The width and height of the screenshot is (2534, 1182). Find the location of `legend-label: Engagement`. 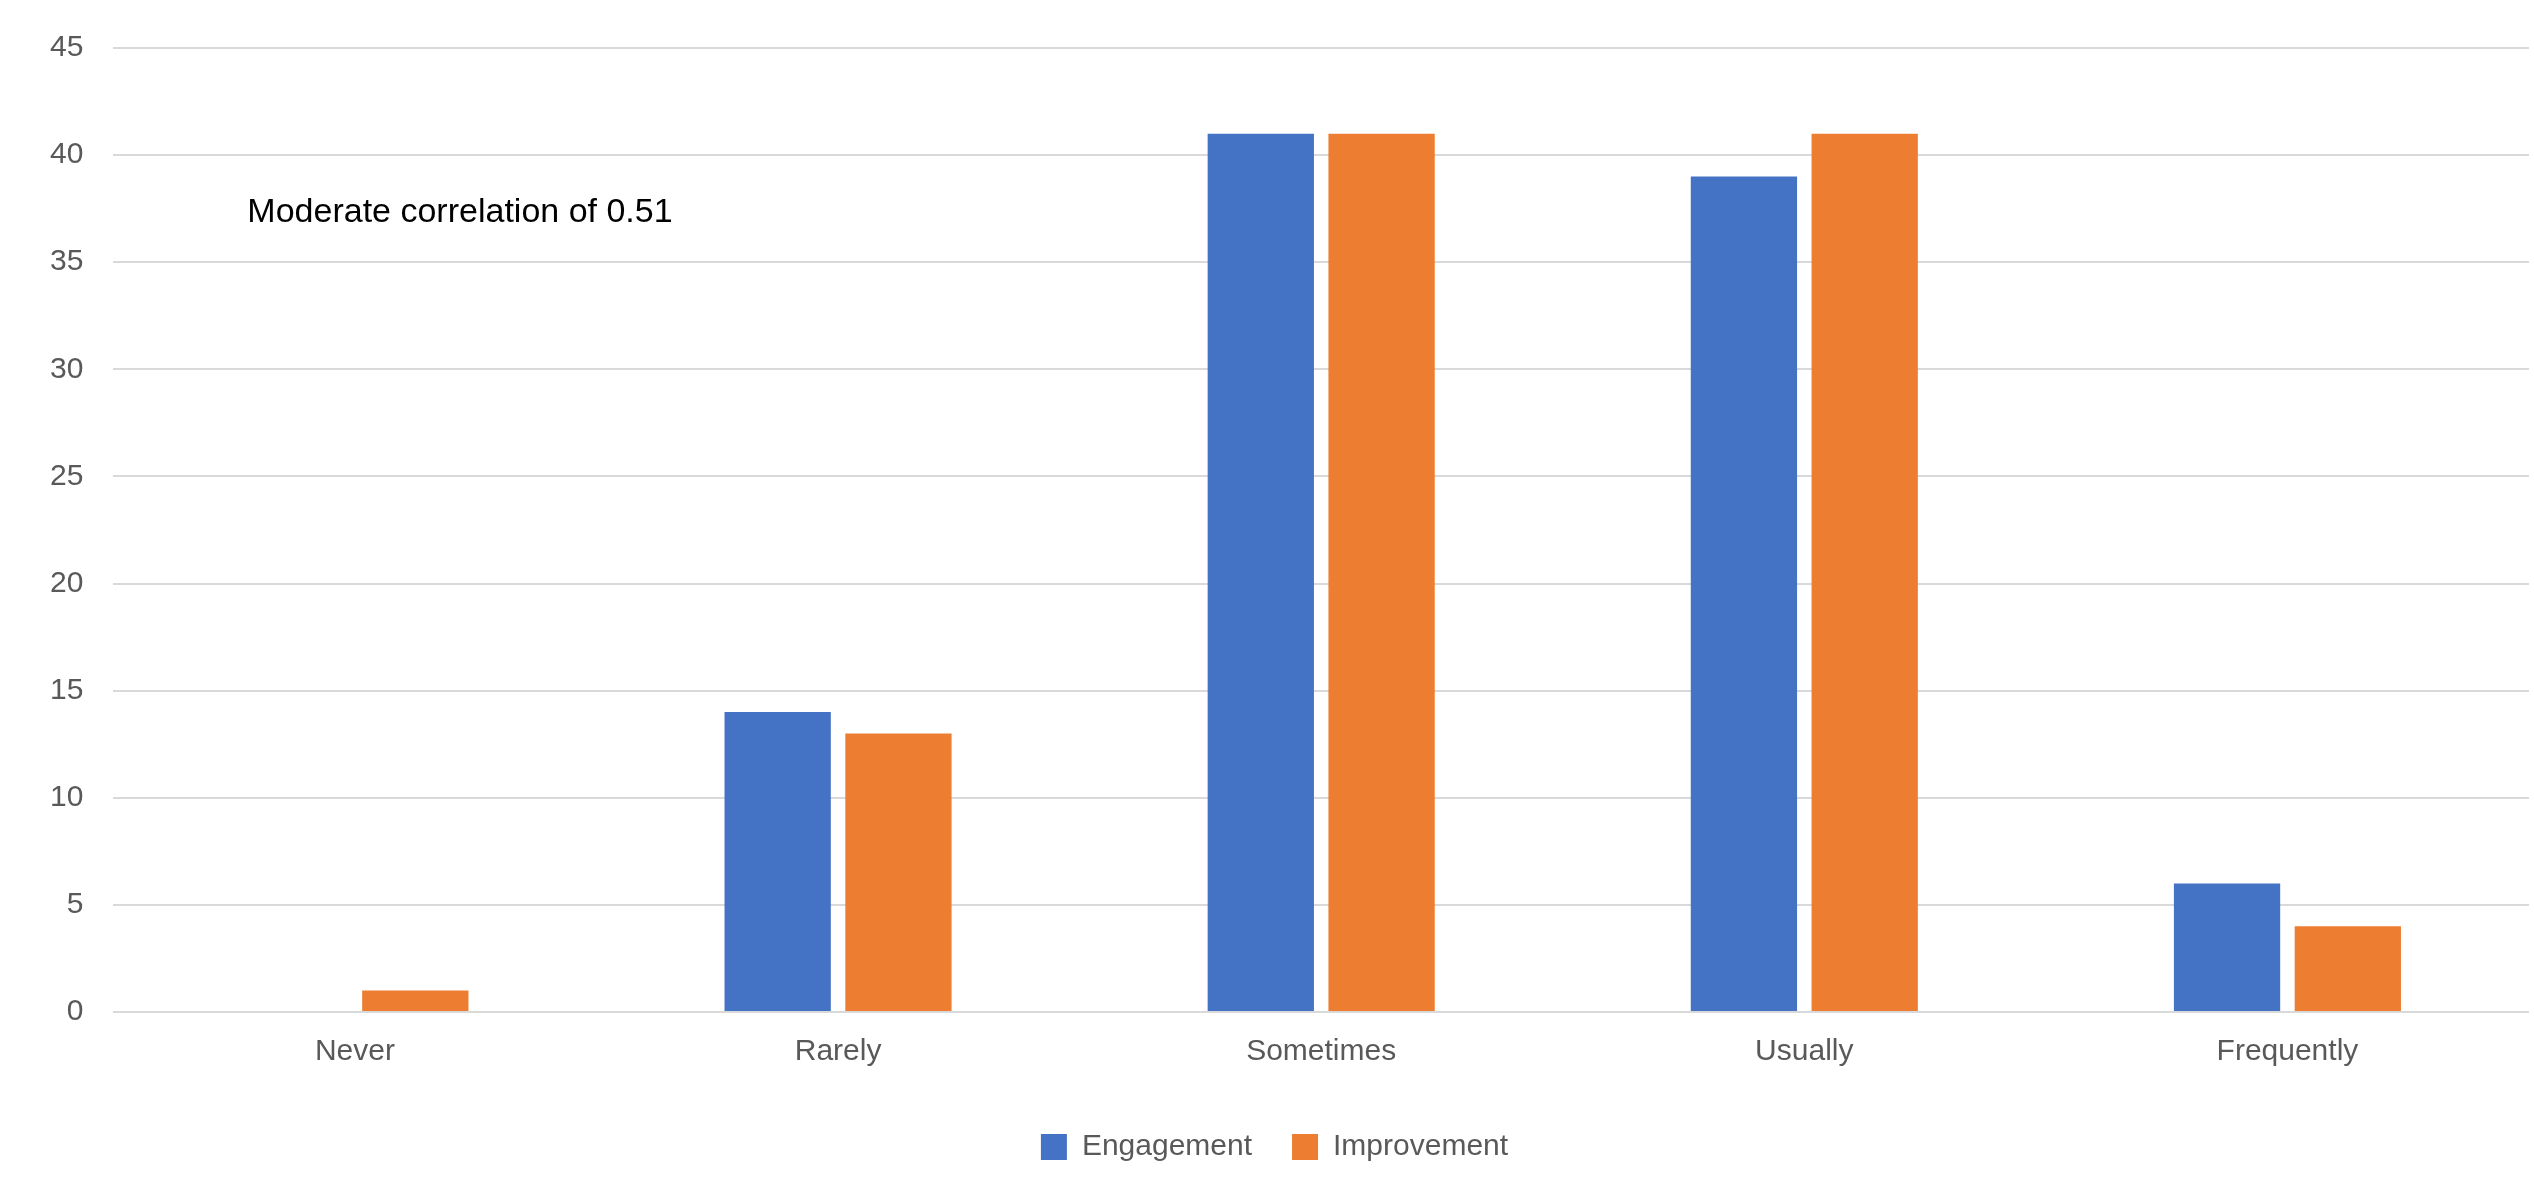

legend-label: Engagement is located at coordinates (1167, 1145).